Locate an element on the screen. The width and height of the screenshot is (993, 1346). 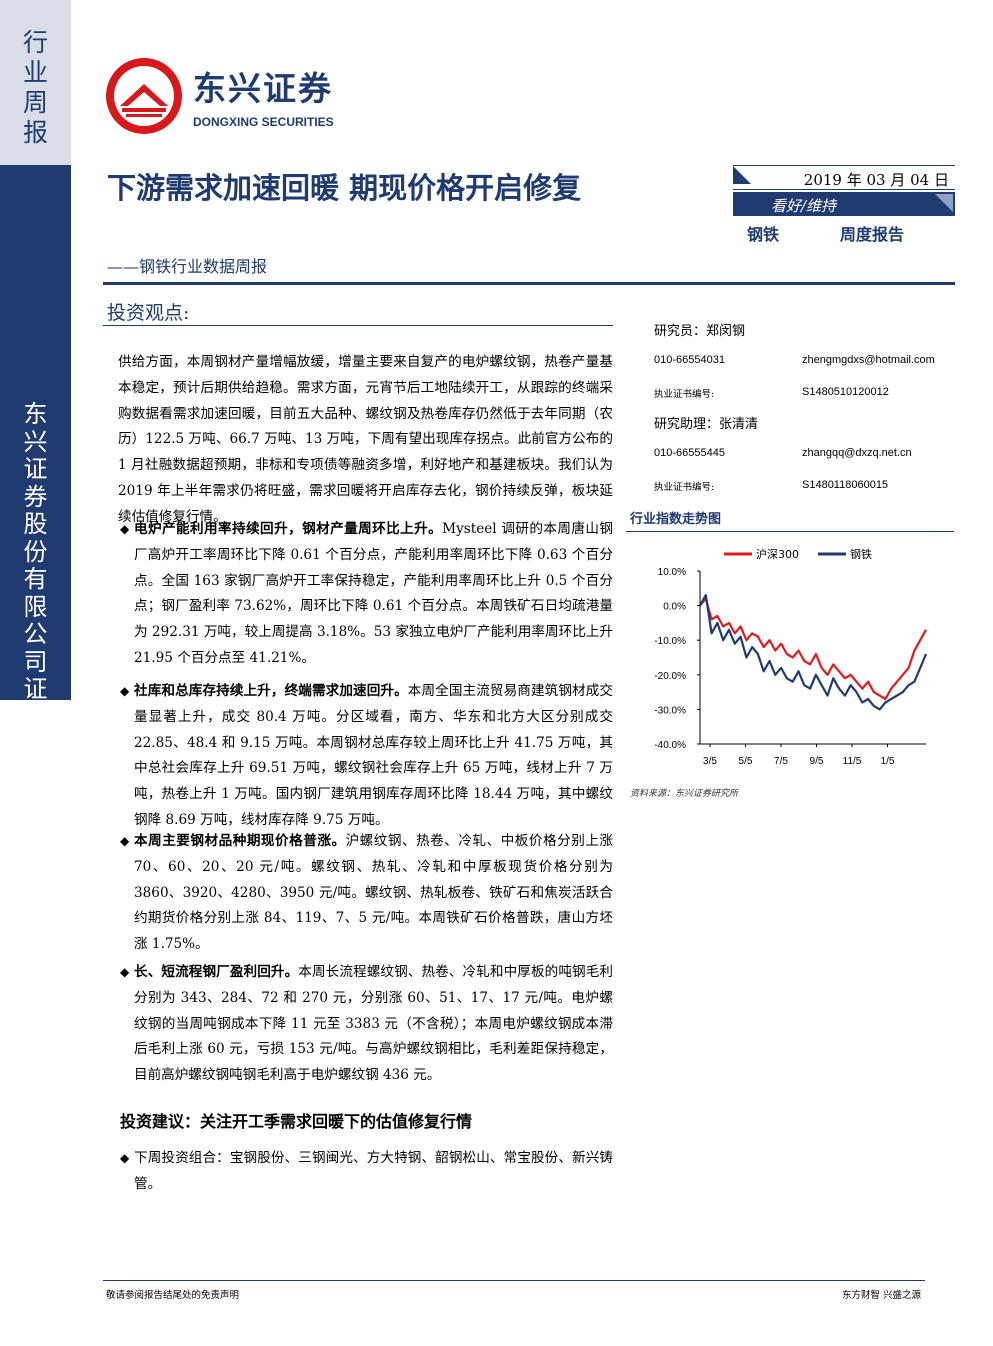
x-tick-label: 3/5 is located at coordinates (710, 761).